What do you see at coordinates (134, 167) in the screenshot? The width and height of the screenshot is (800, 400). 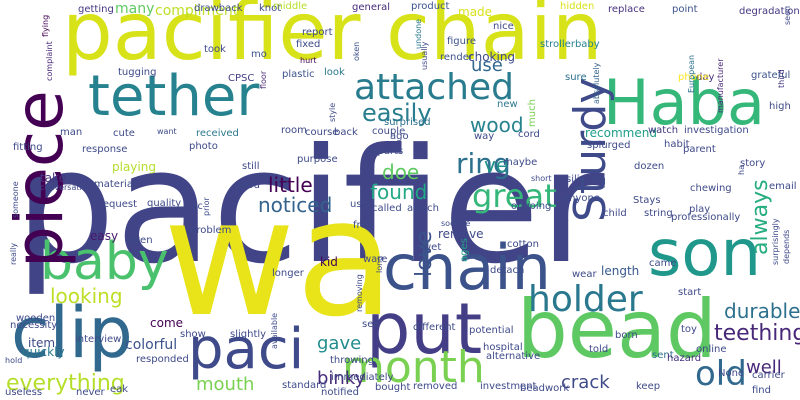 I see `cloud-word: playing` at bounding box center [134, 167].